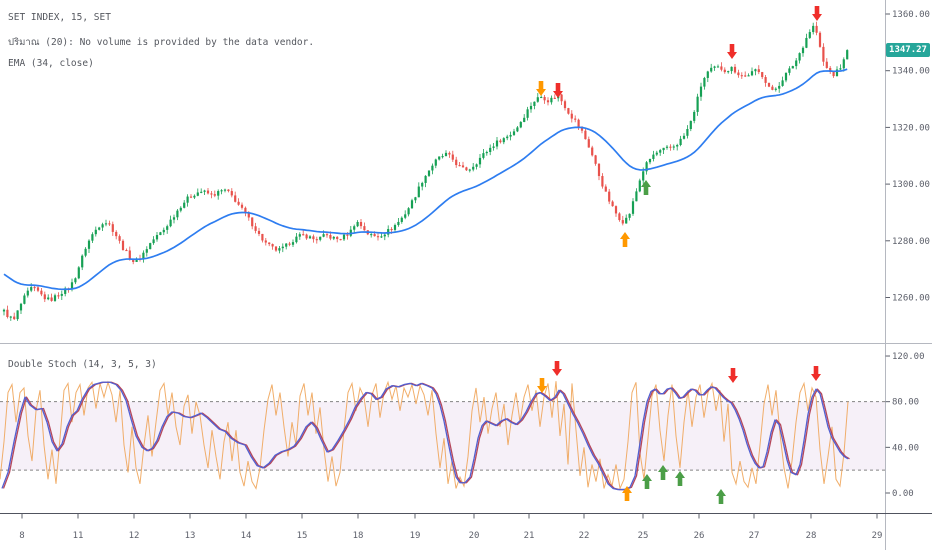 Image resolution: width=932 pixels, height=550 pixels. What do you see at coordinates (78, 536) in the screenshot?
I see `svg-text: 11` at bounding box center [78, 536].